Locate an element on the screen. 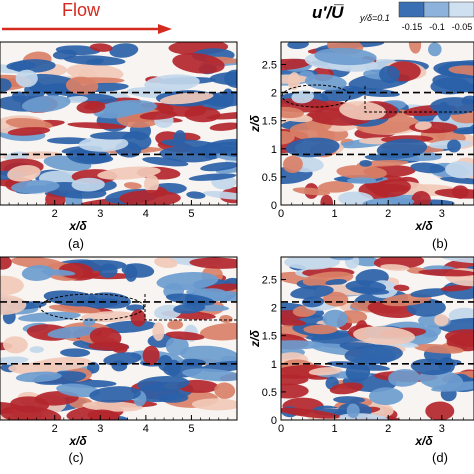 The width and height of the screenshot is (474, 474). y-tick-label: 0 is located at coordinates (274, 421).